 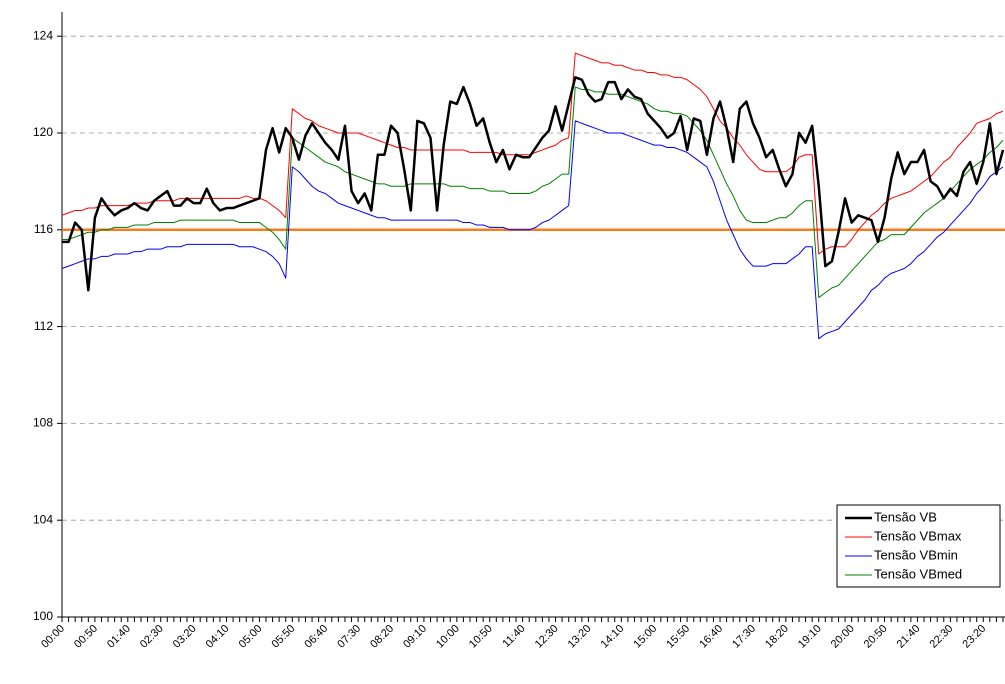 I want to click on x-tick-label: 02:30, so click(x=152, y=637).